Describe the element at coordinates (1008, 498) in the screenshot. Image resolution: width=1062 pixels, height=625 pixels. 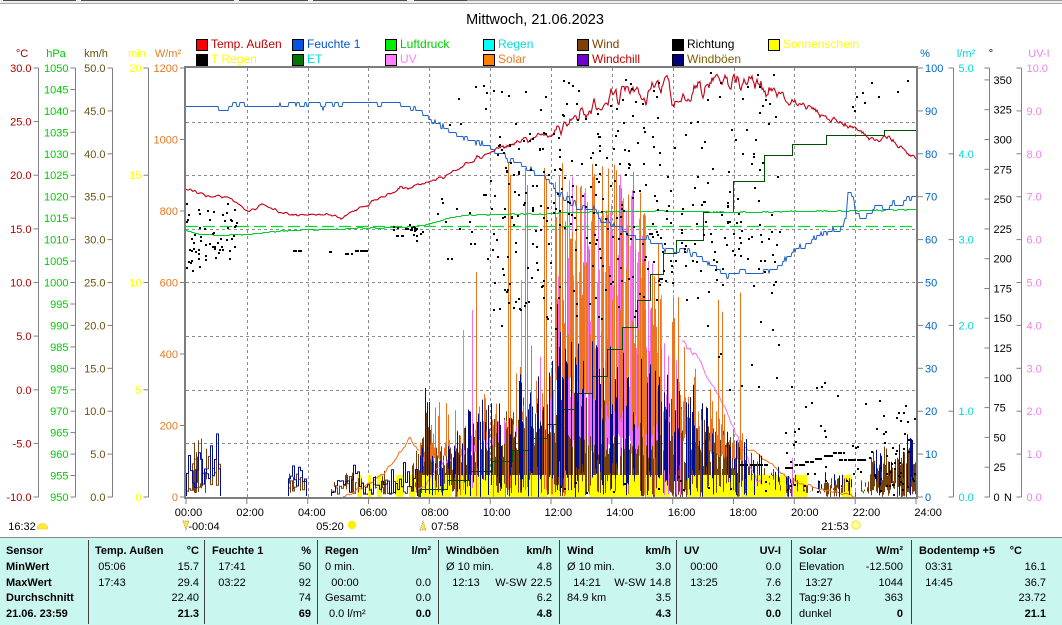
I see `svg-text: N` at that location.